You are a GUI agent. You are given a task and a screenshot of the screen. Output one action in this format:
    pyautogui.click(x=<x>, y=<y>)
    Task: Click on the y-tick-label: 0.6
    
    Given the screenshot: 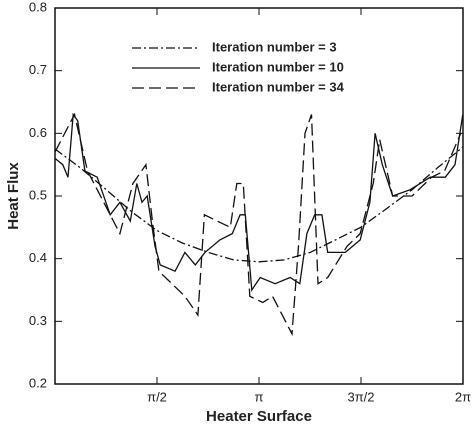 What is the action you would take?
    pyautogui.click(x=38, y=132)
    